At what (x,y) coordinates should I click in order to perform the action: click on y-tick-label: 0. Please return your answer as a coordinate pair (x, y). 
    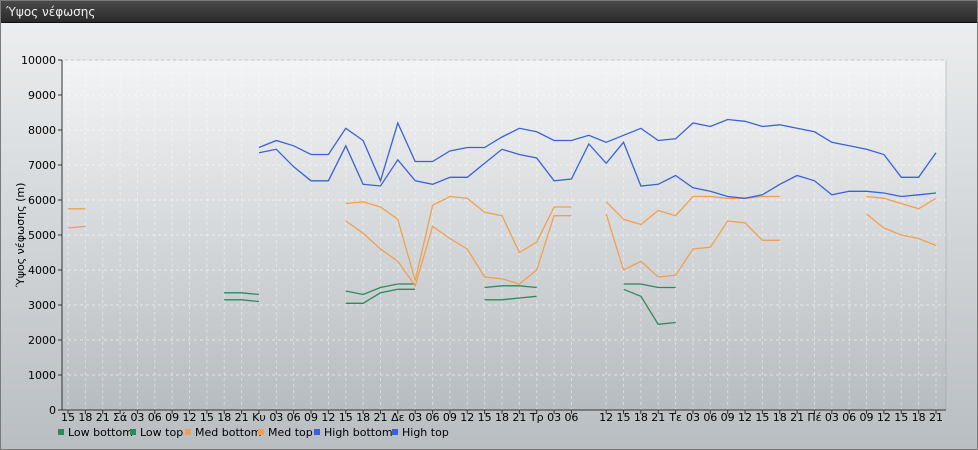
    Looking at the image, I should click on (52, 410).